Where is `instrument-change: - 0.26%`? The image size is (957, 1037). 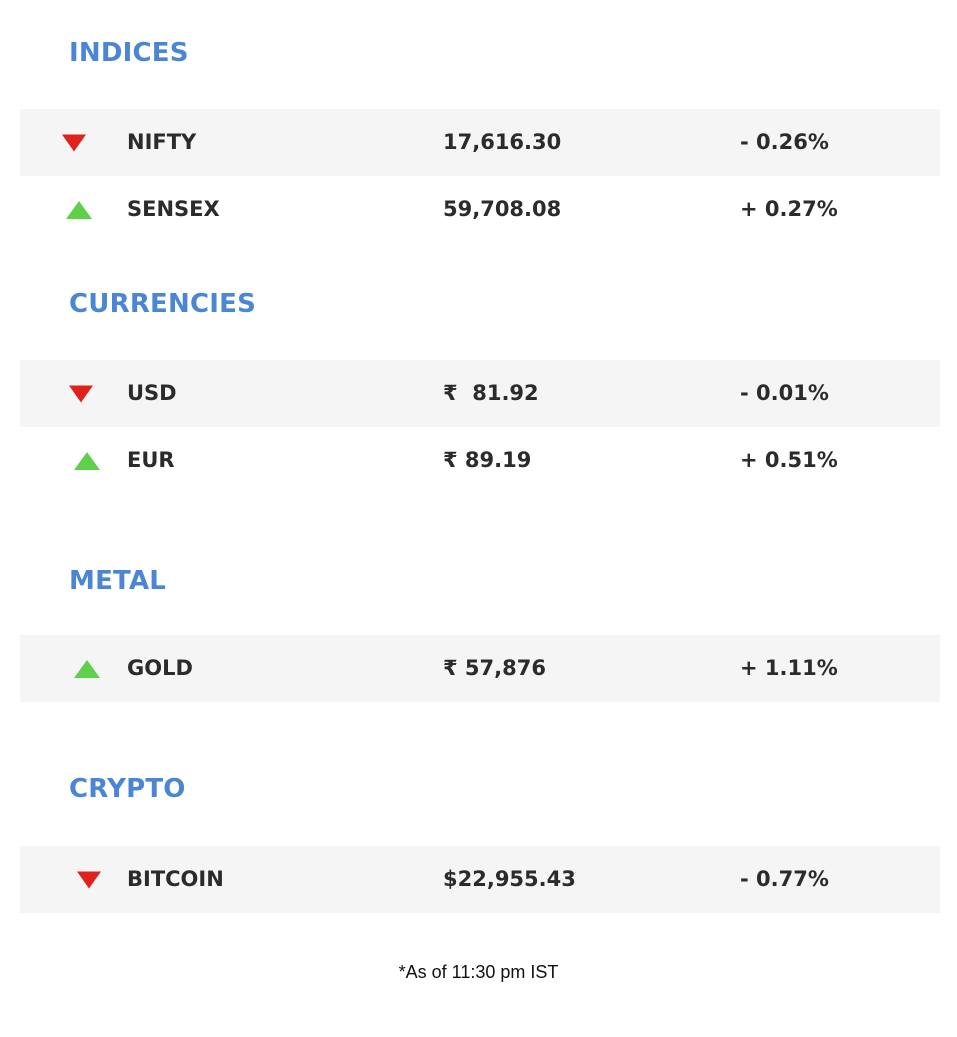 instrument-change: - 0.26% is located at coordinates (784, 142).